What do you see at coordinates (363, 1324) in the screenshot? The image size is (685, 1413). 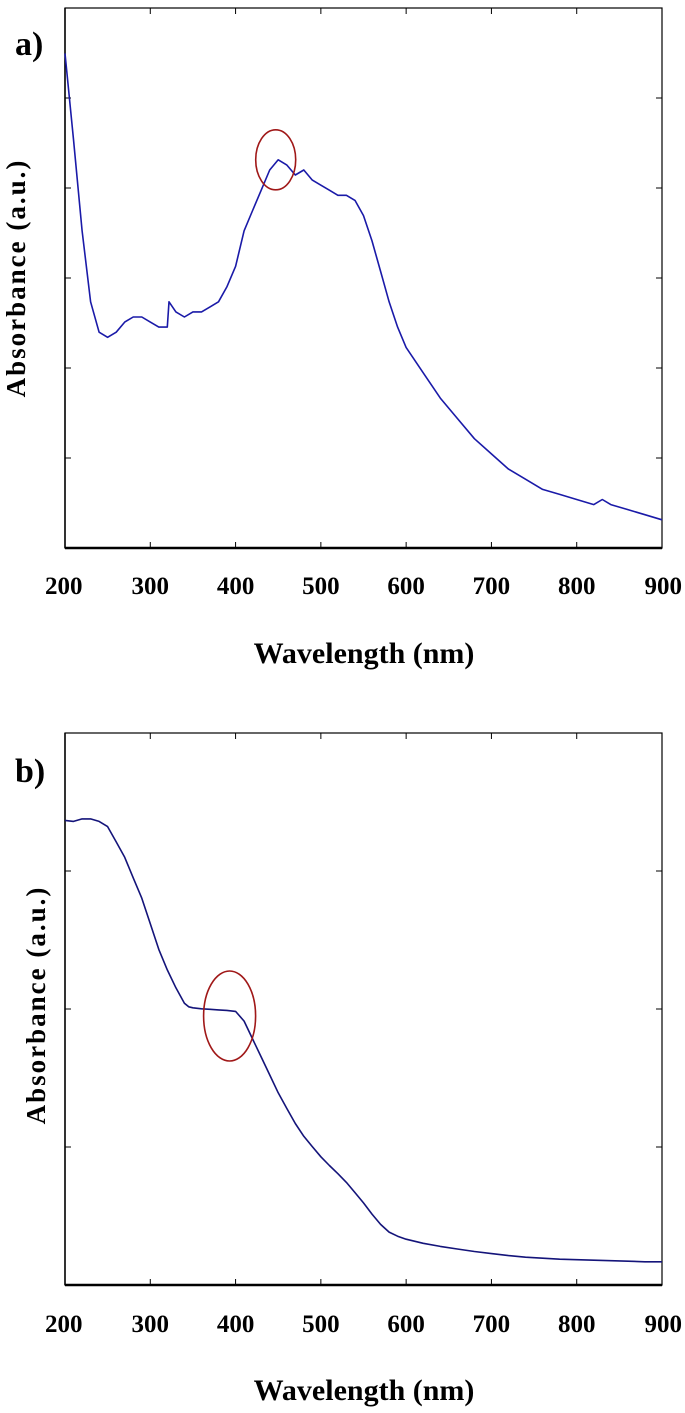 I see `panel-b-tick-labels: 200 300 400 500 600 700 800 900` at bounding box center [363, 1324].